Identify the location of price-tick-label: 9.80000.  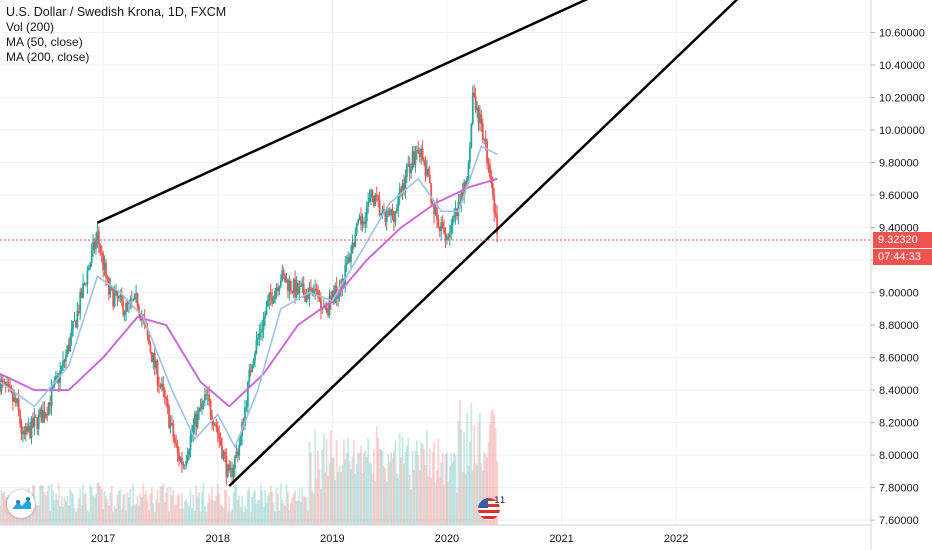
(899, 164).